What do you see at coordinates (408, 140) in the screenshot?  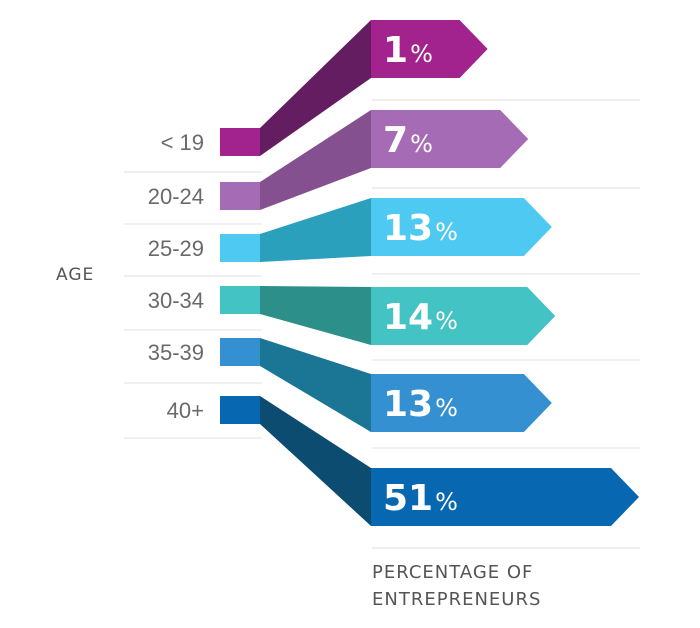 I see `value-label-20-24: 7%` at bounding box center [408, 140].